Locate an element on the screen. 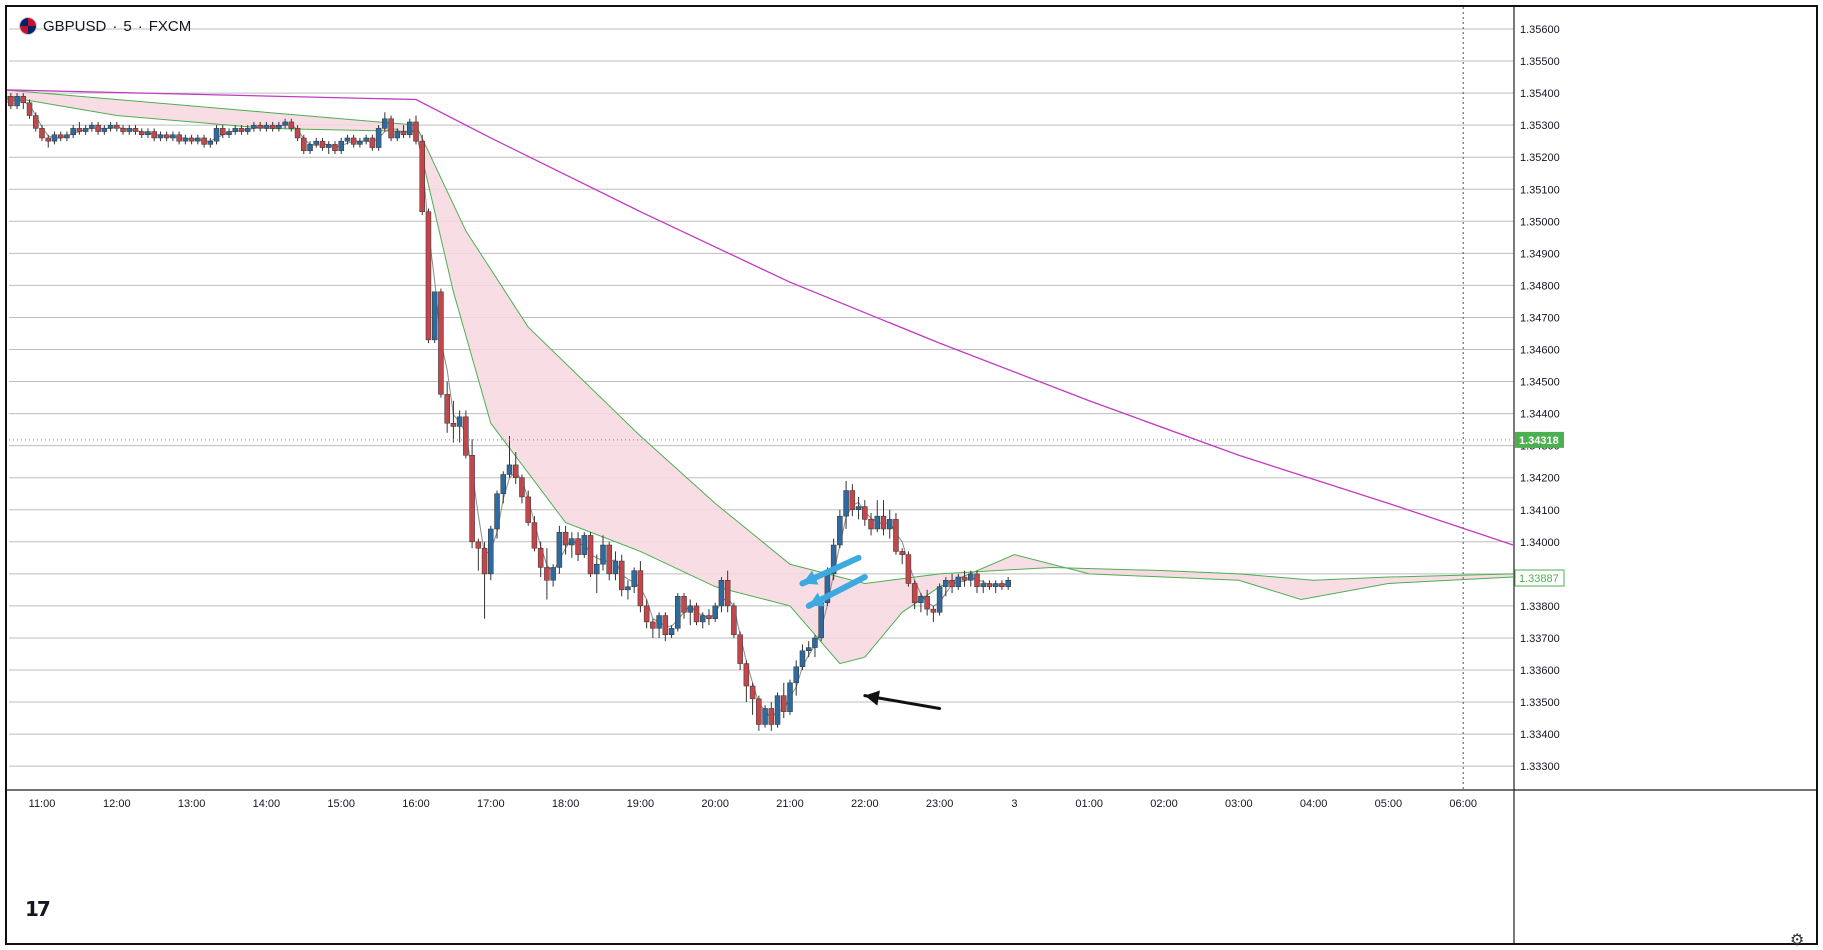 The height and width of the screenshot is (950, 1823). gear-icon: ⚙ is located at coordinates (1797, 939).